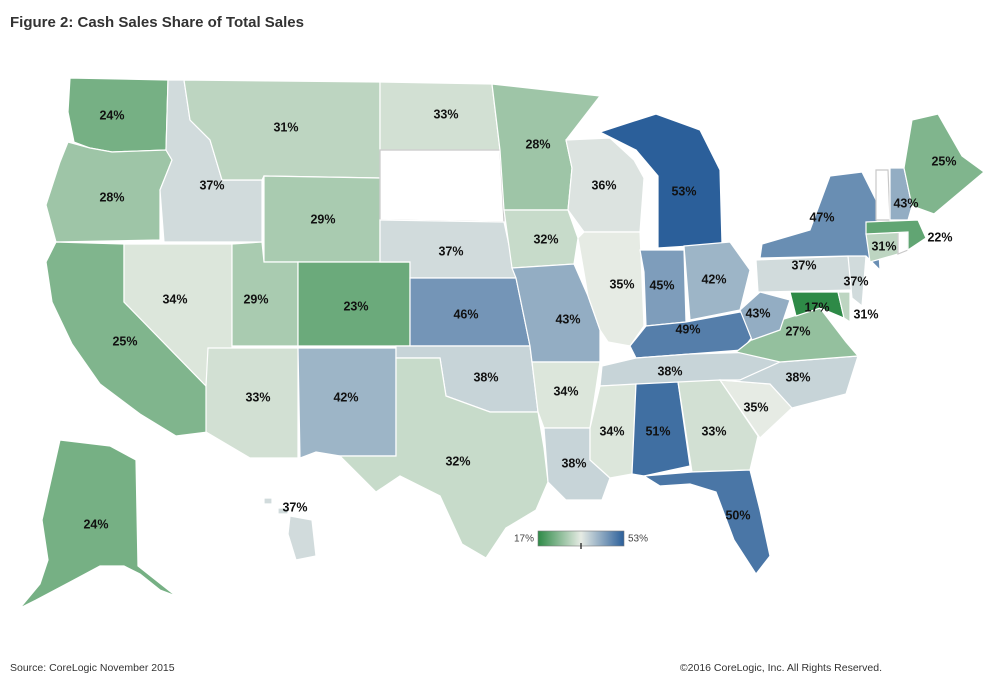 This screenshot has width=990, height=695. I want to click on state-label-ks: 46%, so click(465, 314).